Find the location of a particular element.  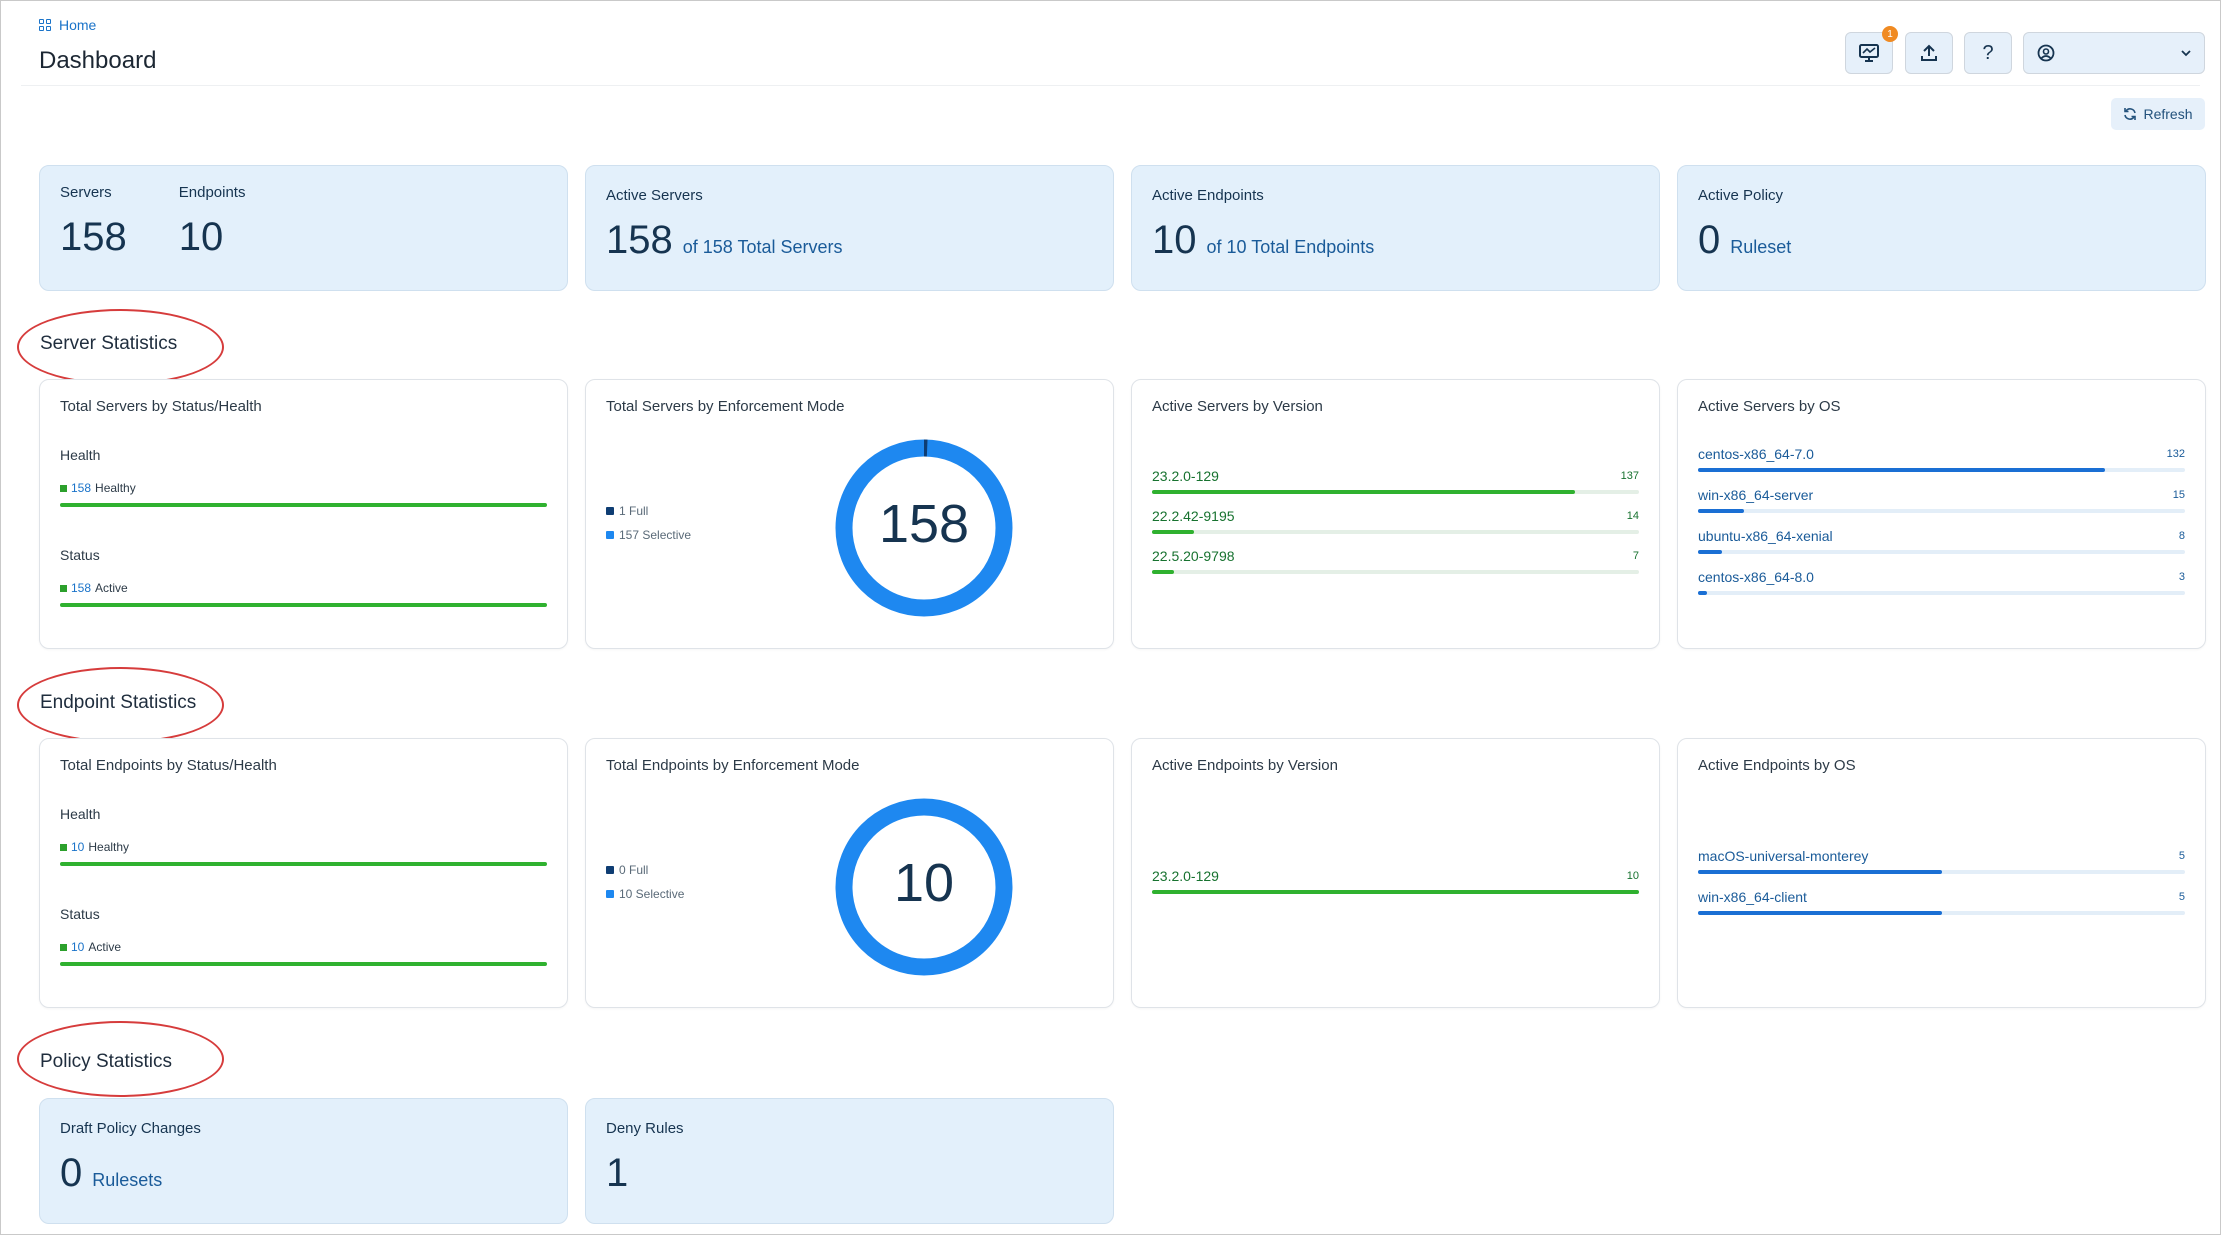

user-icon is located at coordinates (2046, 53).